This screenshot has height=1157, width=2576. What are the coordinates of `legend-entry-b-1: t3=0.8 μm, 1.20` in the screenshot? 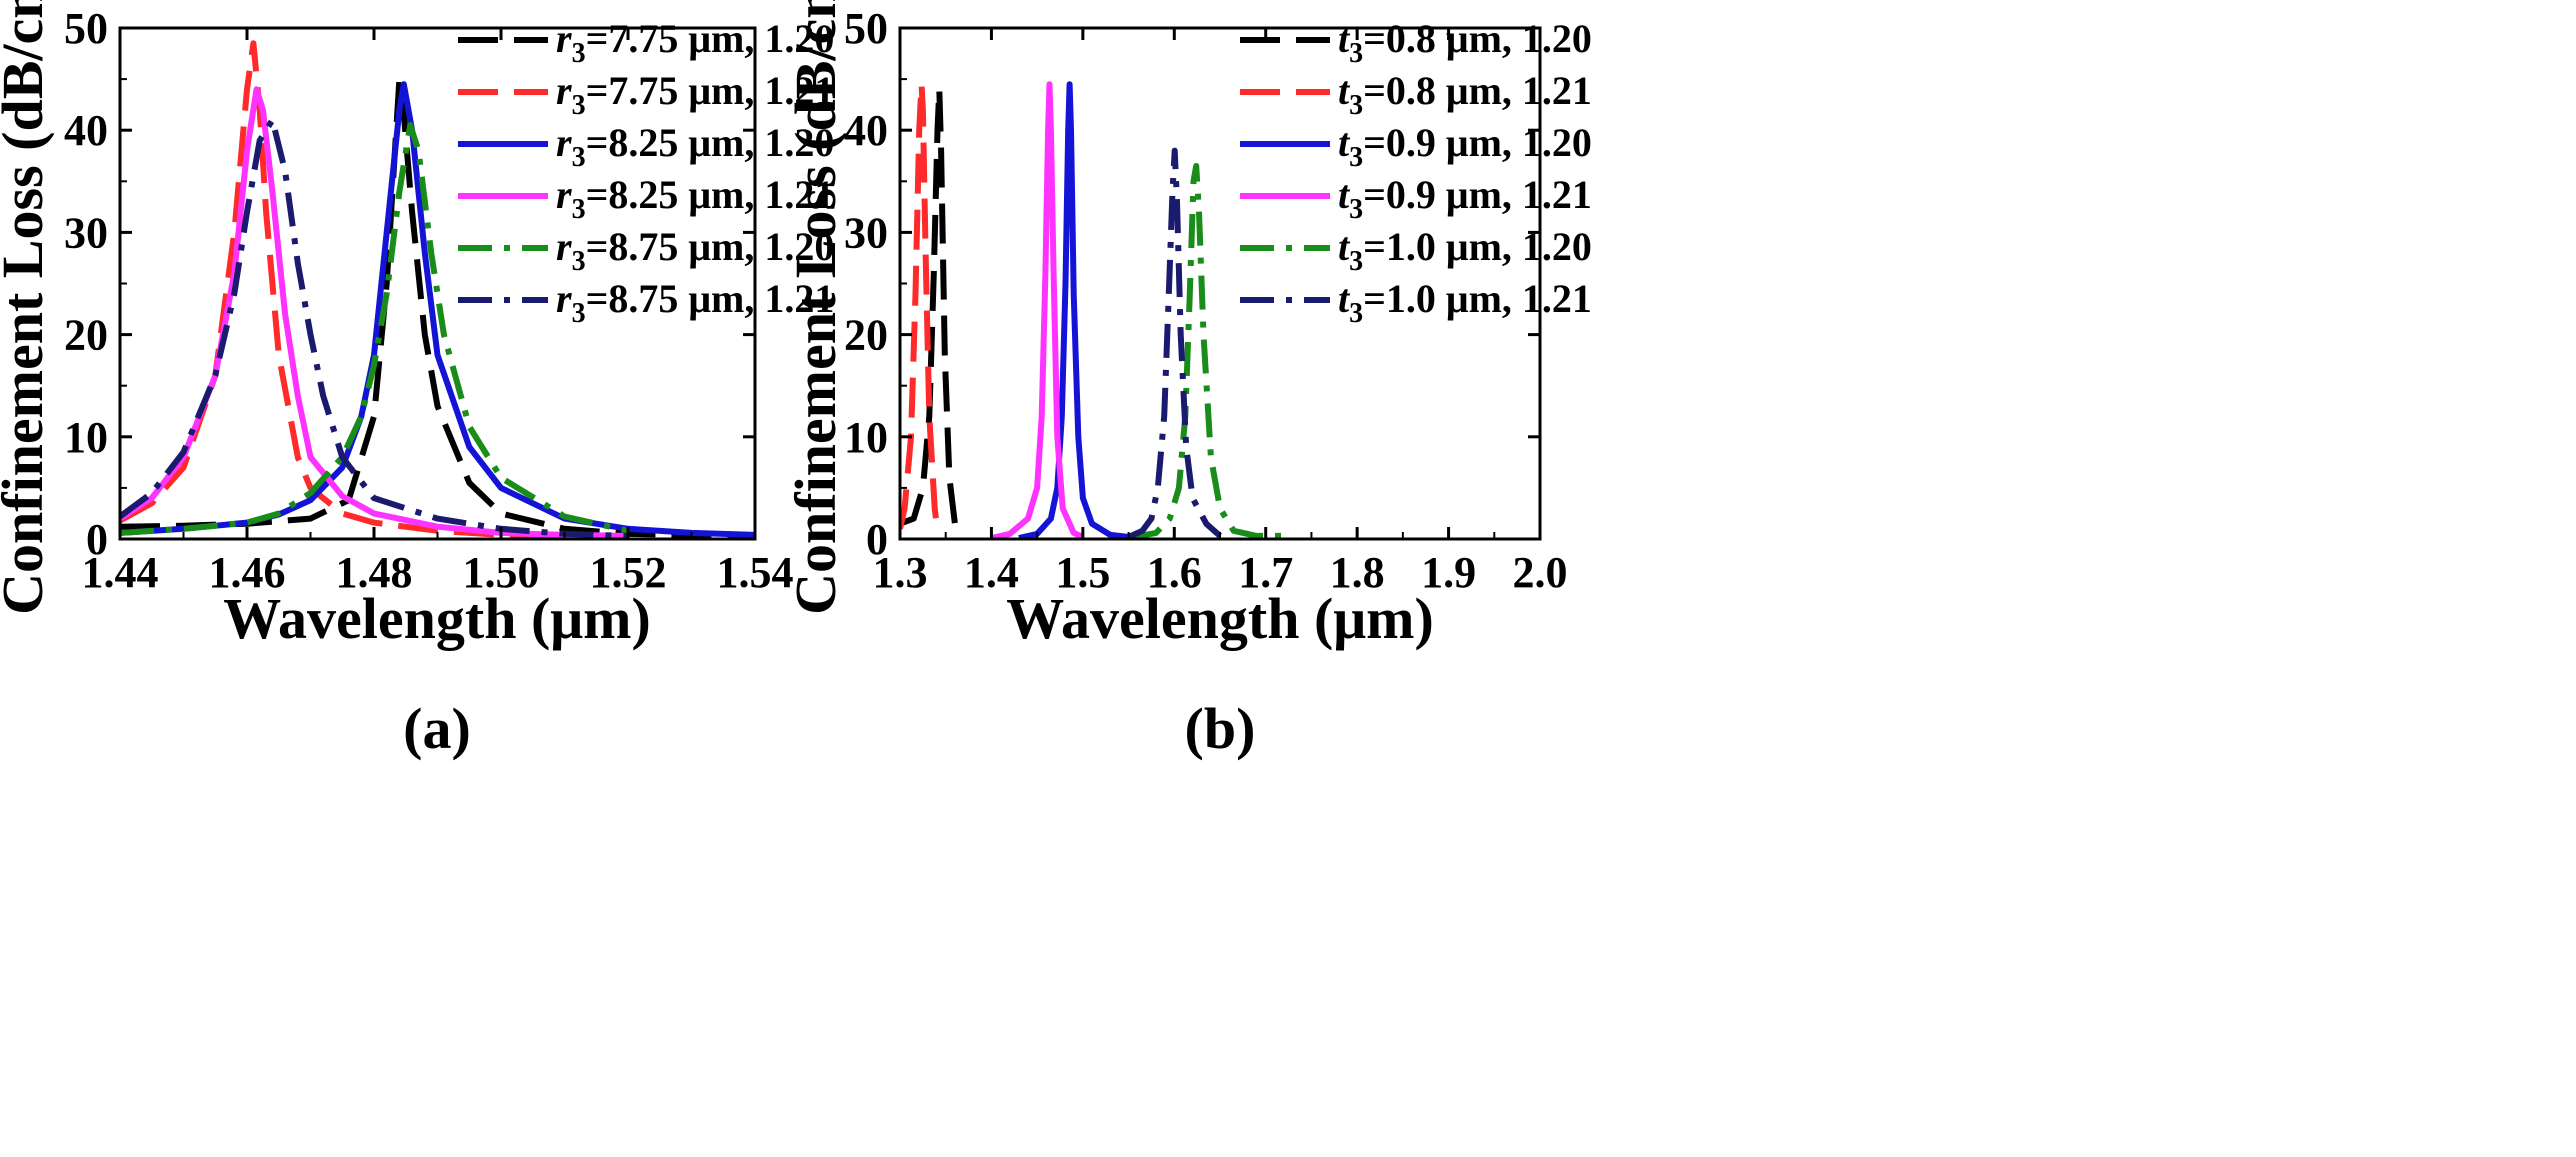 It's located at (1465, 42).